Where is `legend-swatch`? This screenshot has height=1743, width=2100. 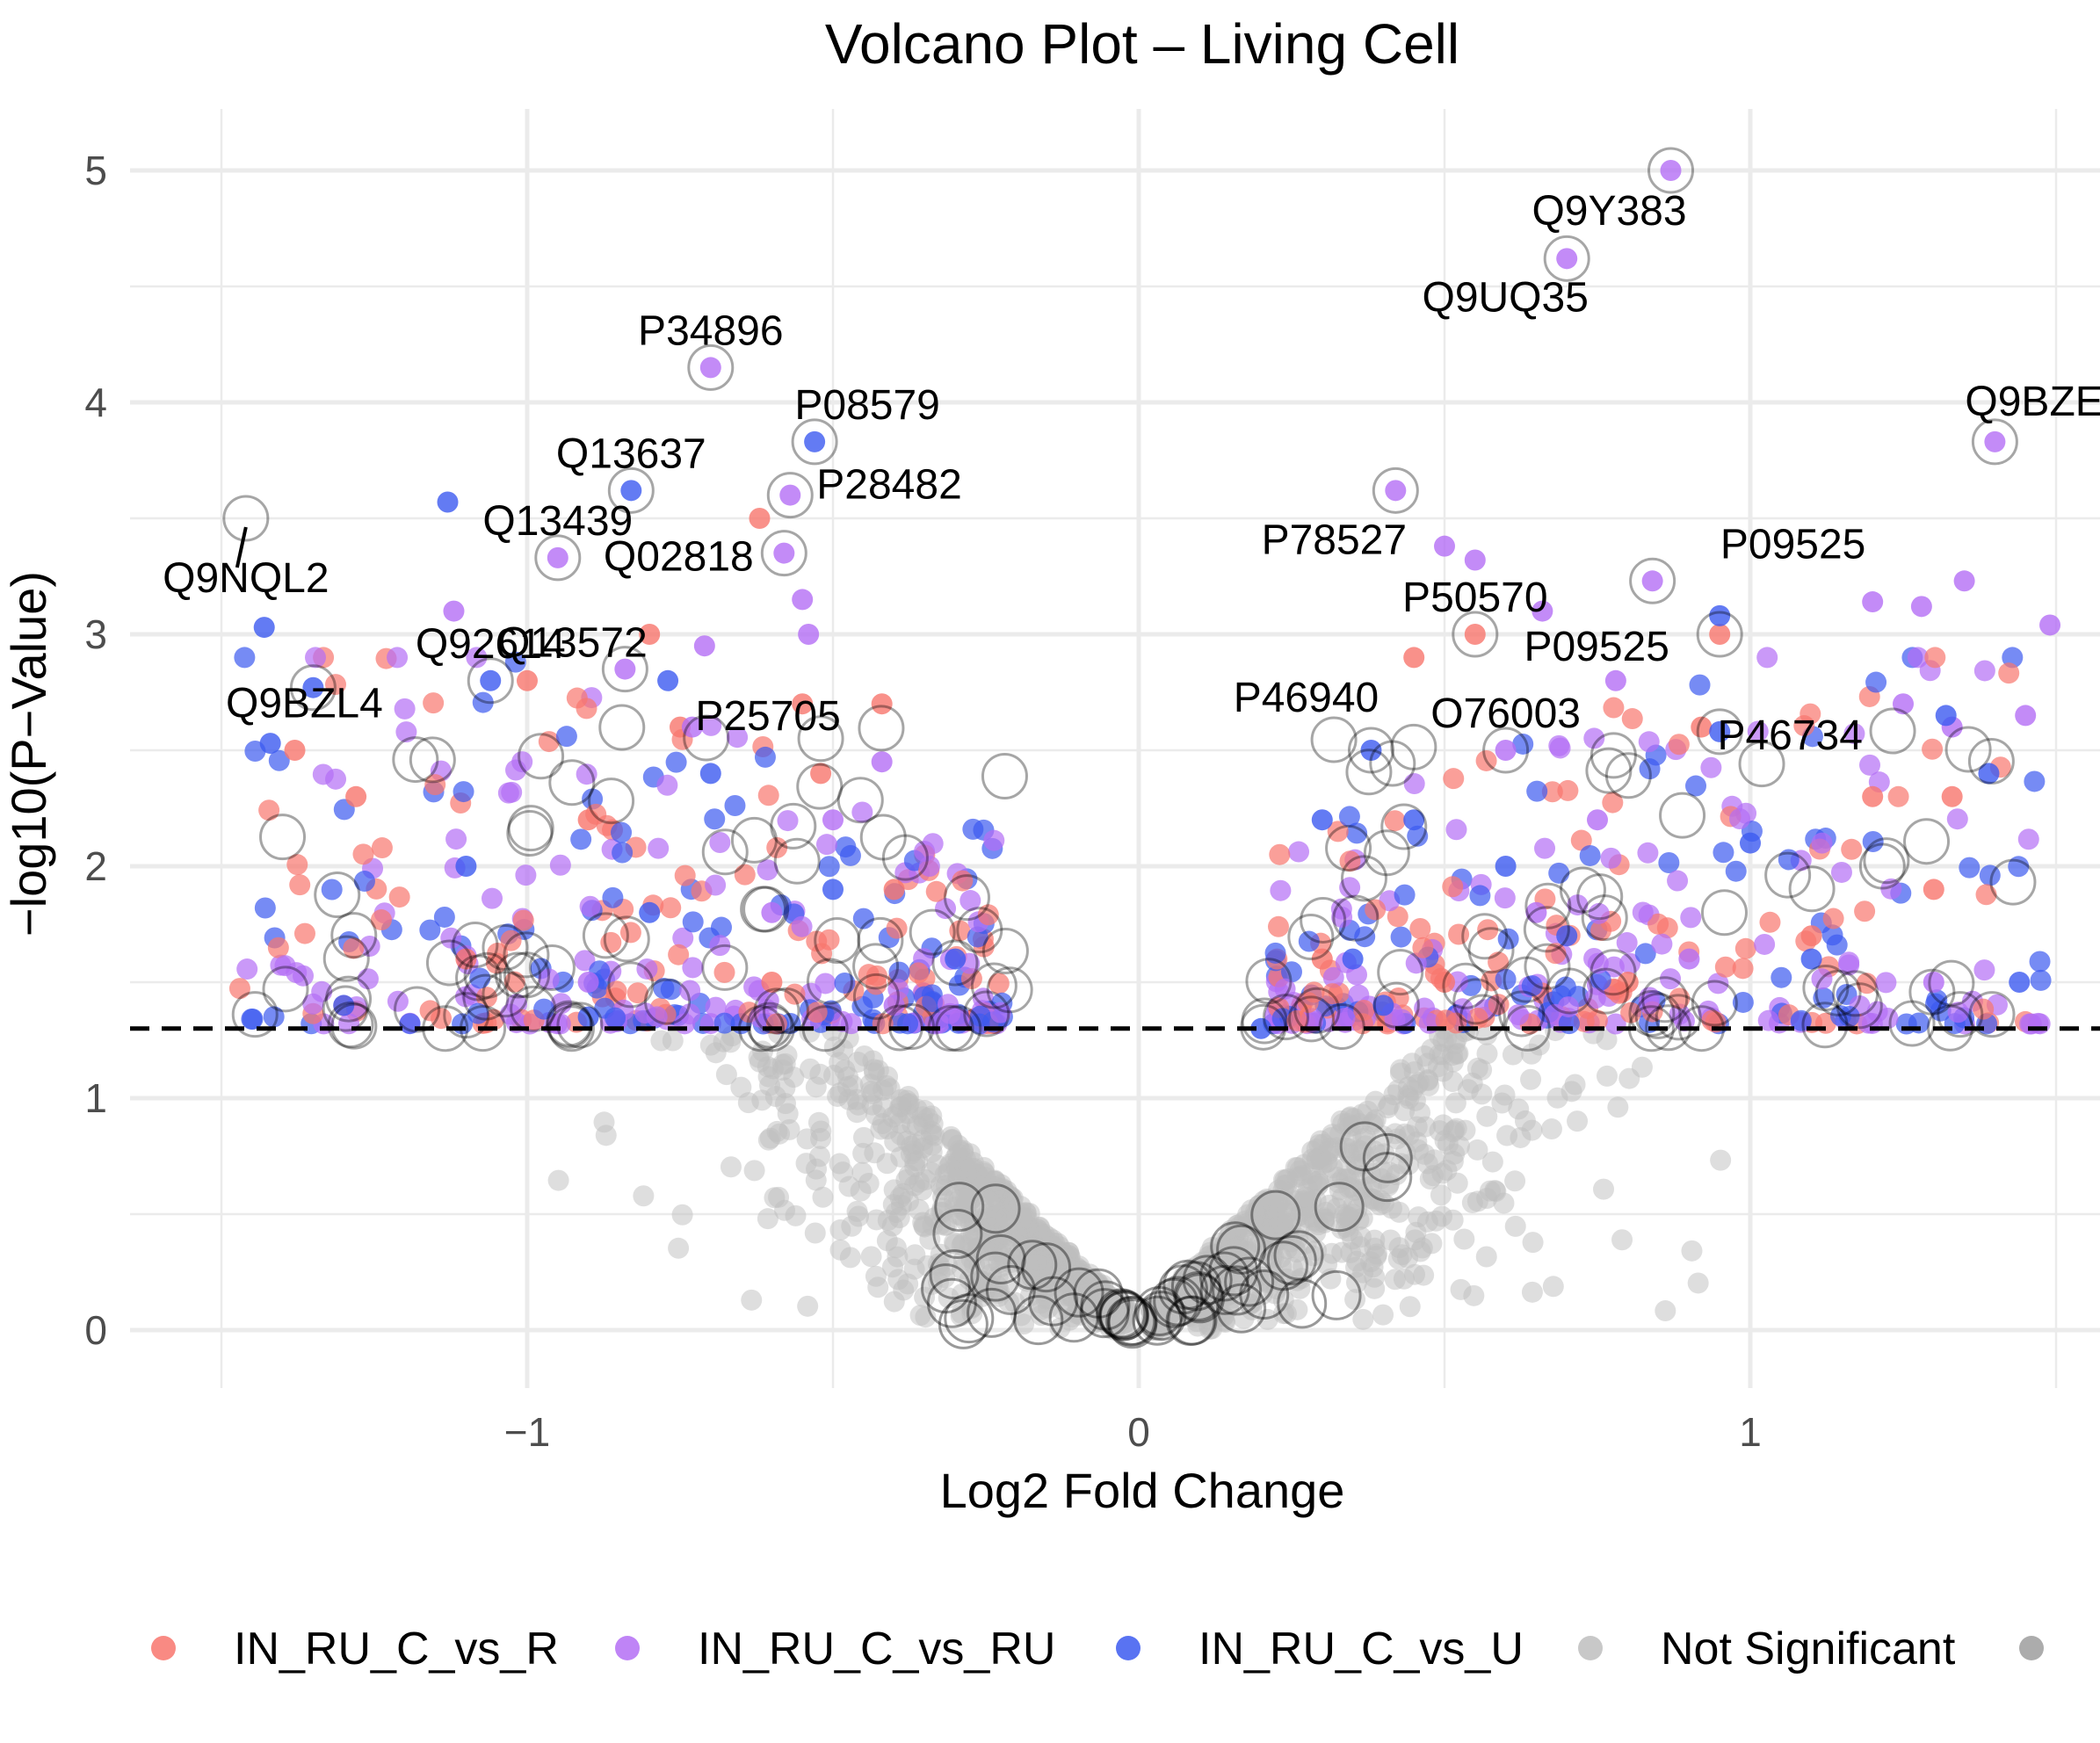 legend-swatch is located at coordinates (1590, 1648).